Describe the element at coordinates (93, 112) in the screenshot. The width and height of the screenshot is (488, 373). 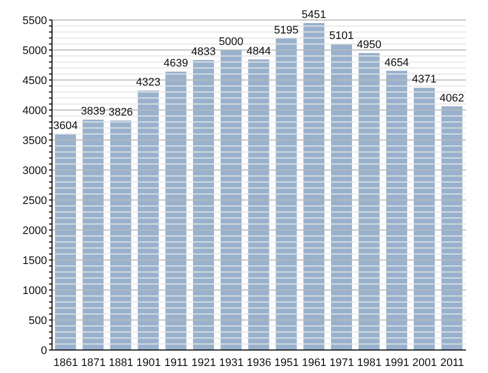
I see `data-label: 3839` at that location.